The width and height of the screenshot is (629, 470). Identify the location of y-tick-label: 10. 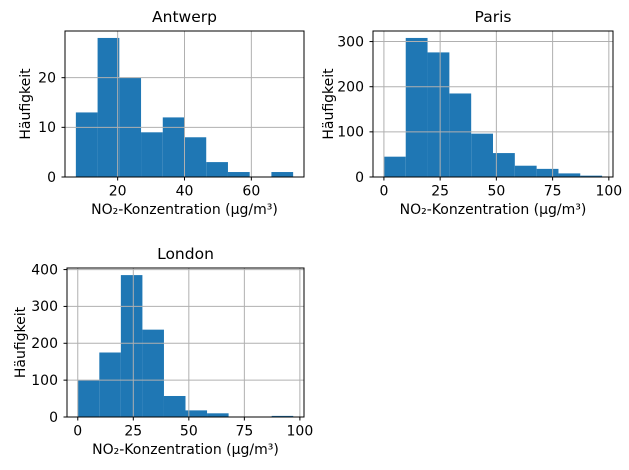
(47, 128).